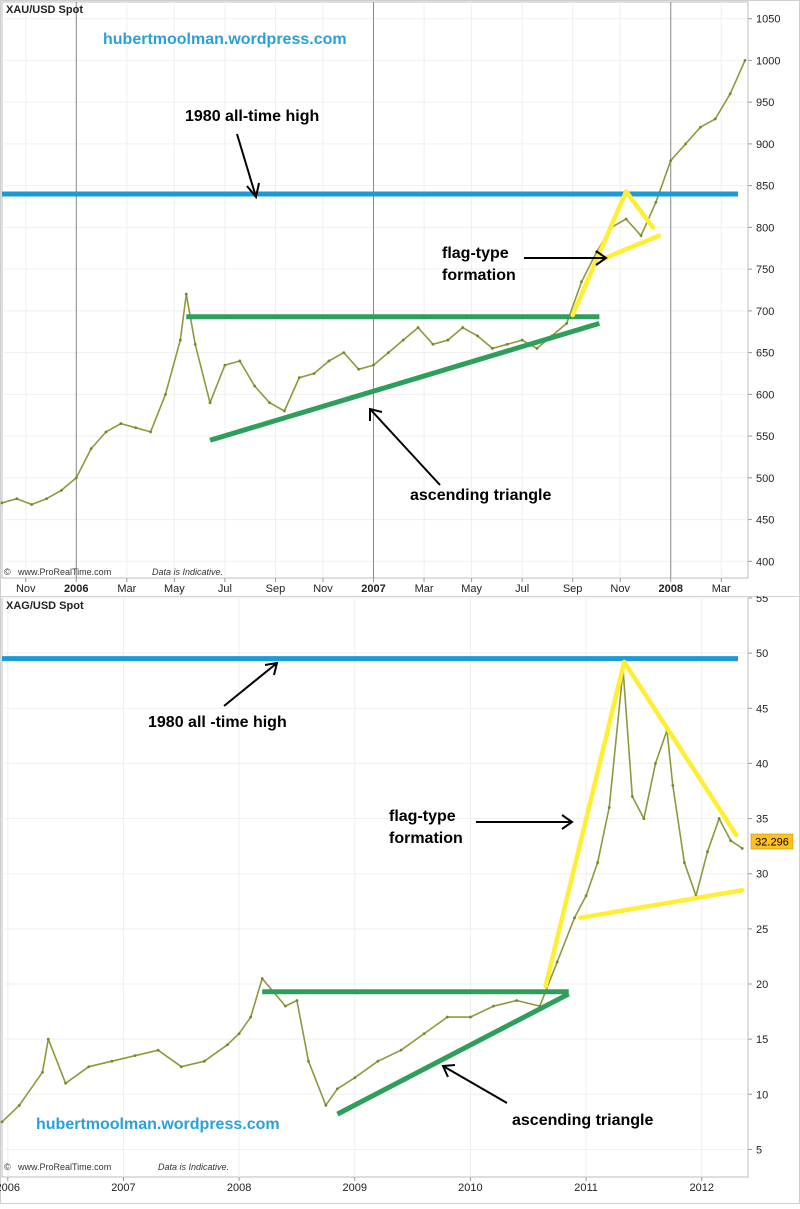  What do you see at coordinates (7, 1167) in the screenshot?
I see `silver-copyright-icon: ©` at bounding box center [7, 1167].